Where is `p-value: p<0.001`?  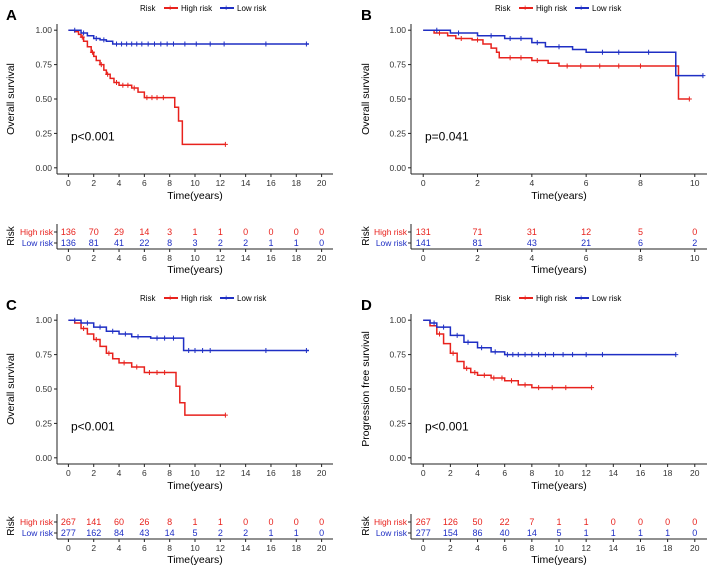
p-value: p<0.001 is located at coordinates (93, 136).